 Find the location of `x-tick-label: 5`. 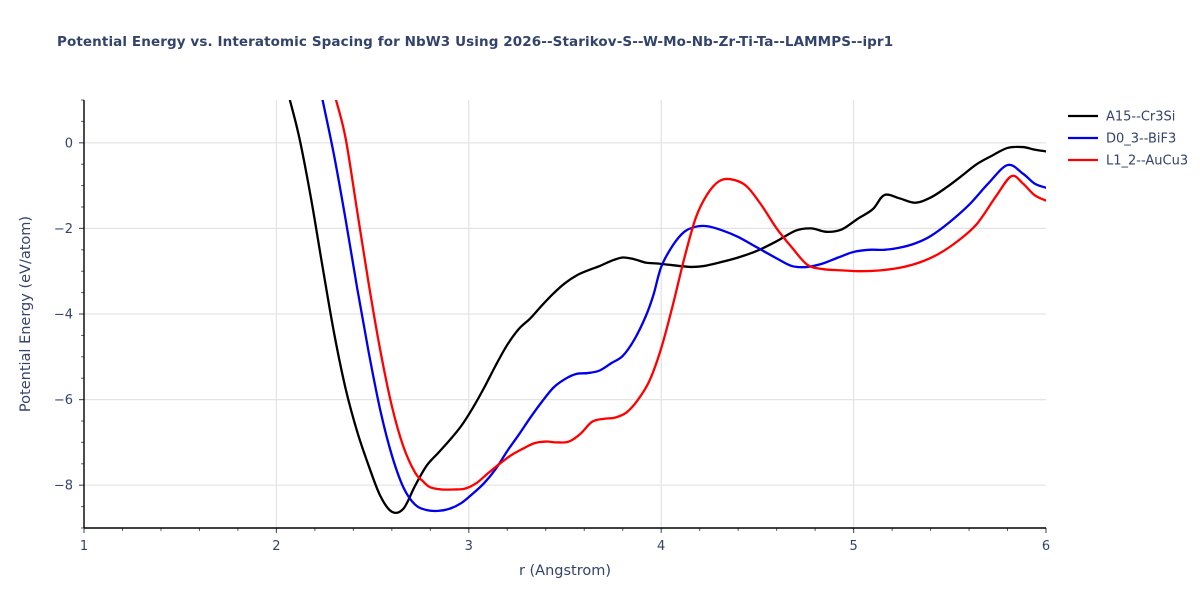

x-tick-label: 5 is located at coordinates (853, 546).